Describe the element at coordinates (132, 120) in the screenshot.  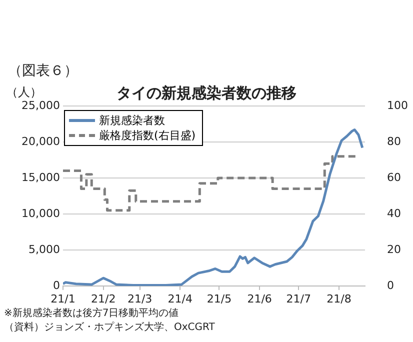
I see `legend-label: 新規感染者数` at that location.